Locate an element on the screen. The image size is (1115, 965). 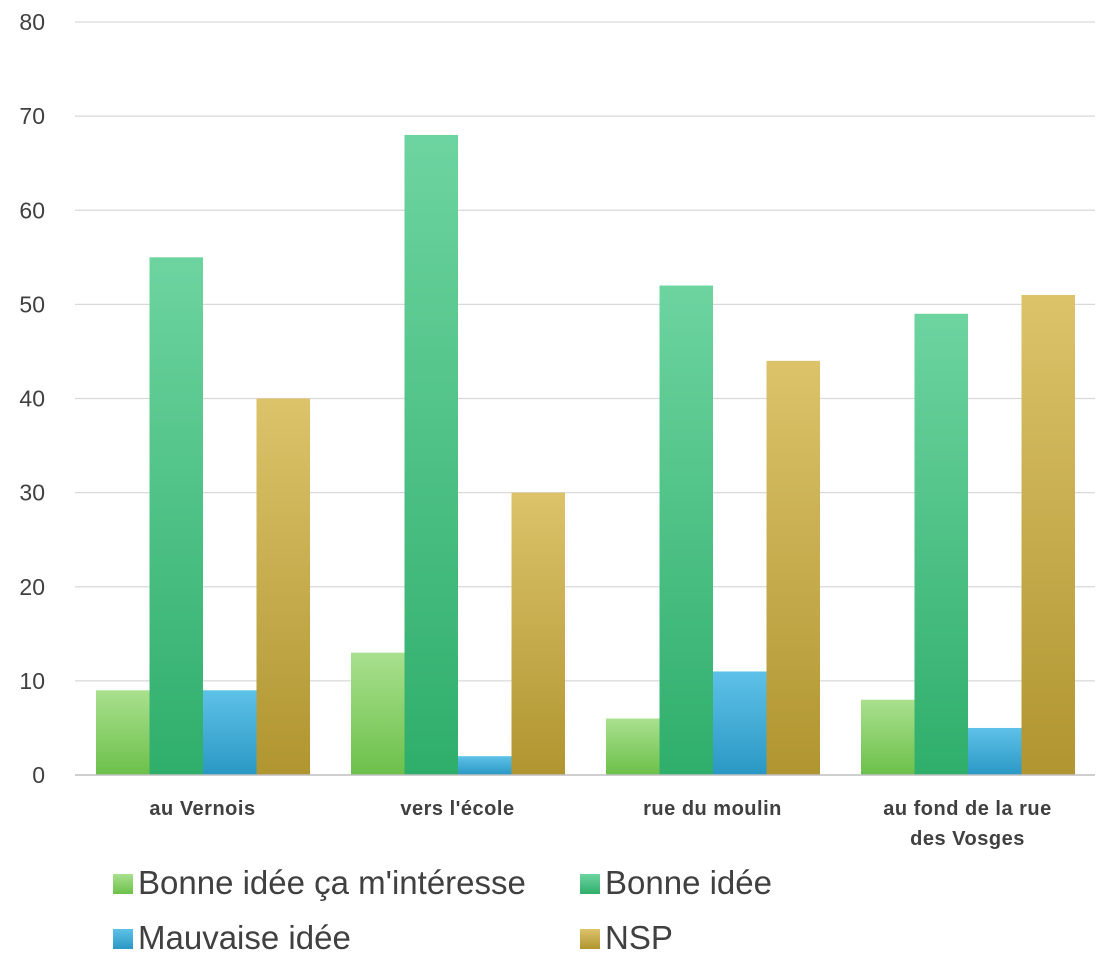
y-tick-label: 0 is located at coordinates (38, 775).